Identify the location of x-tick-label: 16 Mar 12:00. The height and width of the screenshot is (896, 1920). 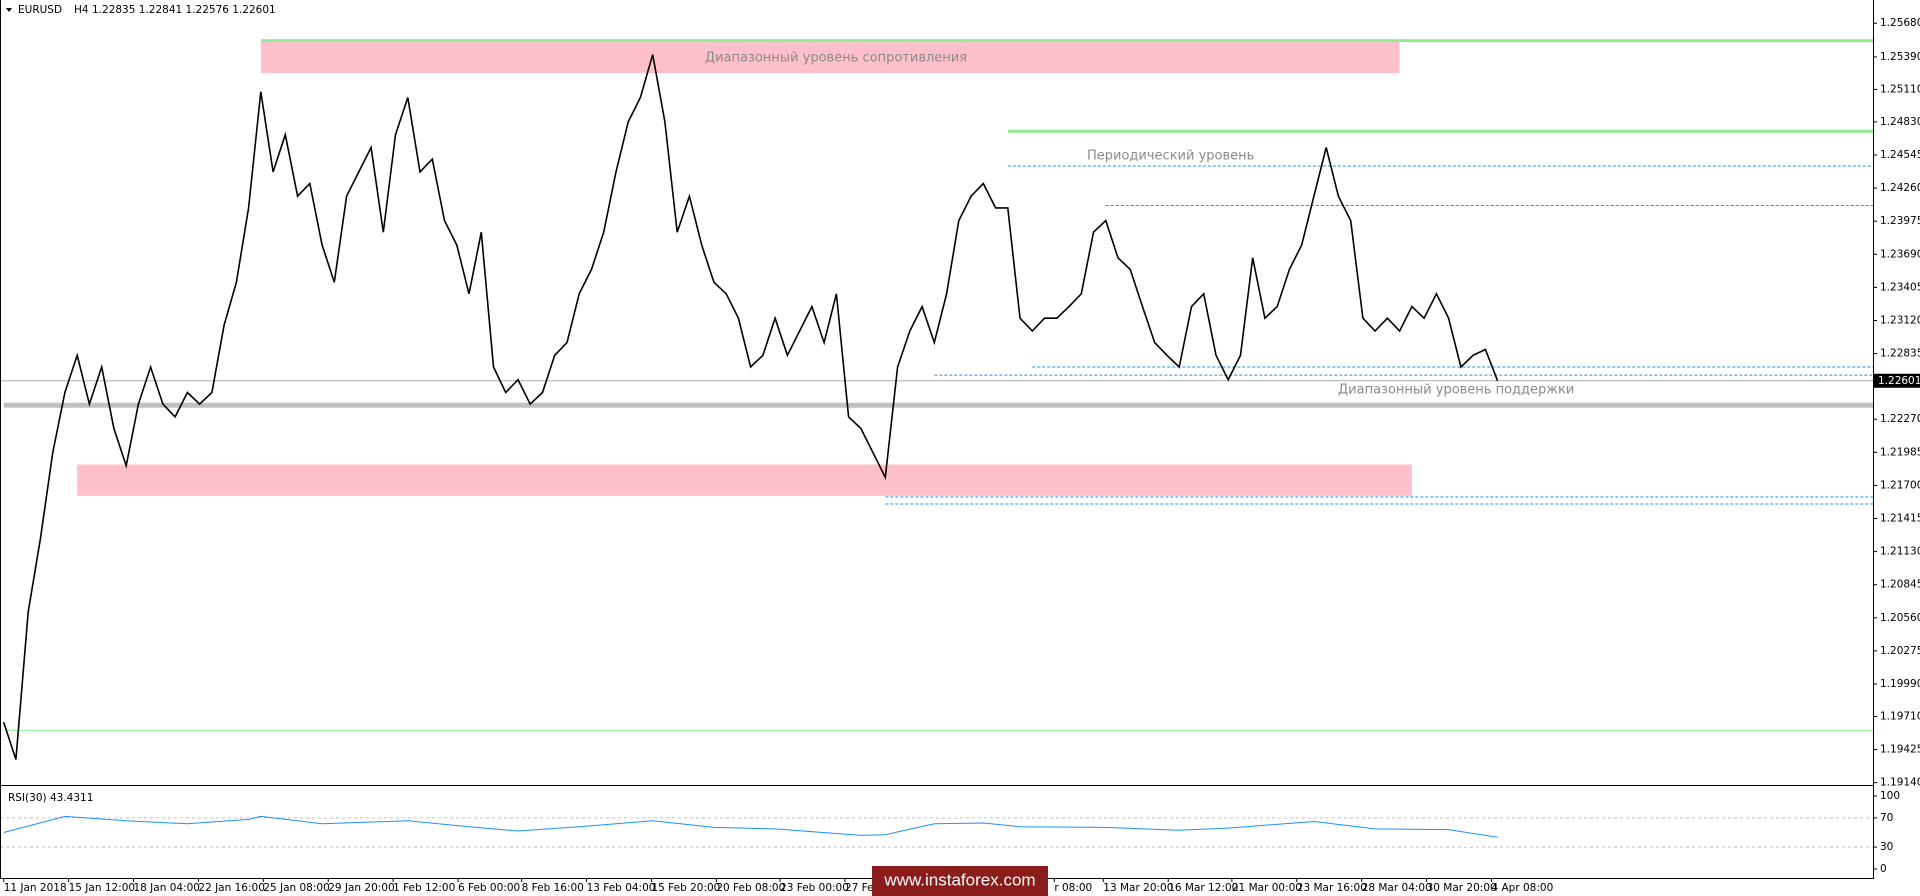
(1203, 888).